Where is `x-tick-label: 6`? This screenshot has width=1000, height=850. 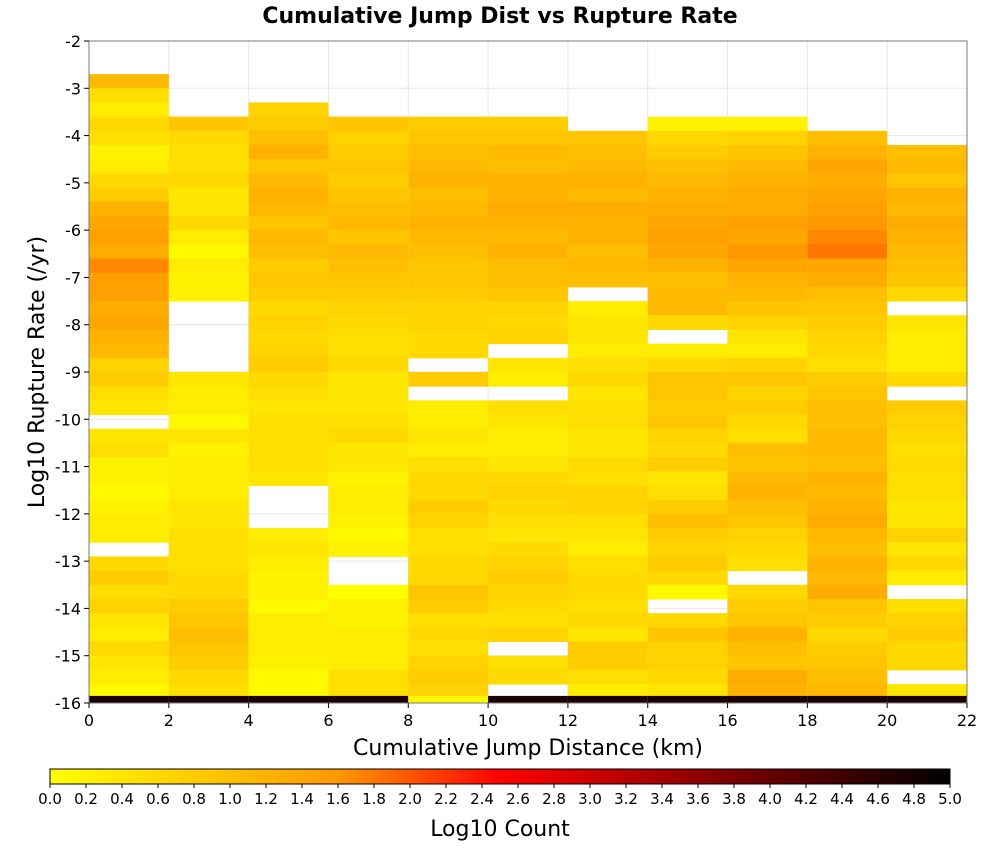
x-tick-label: 6 is located at coordinates (328, 720).